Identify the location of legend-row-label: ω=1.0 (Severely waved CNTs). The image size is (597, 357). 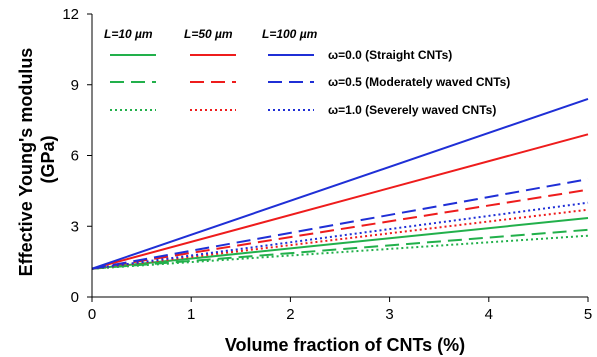
(412, 110).